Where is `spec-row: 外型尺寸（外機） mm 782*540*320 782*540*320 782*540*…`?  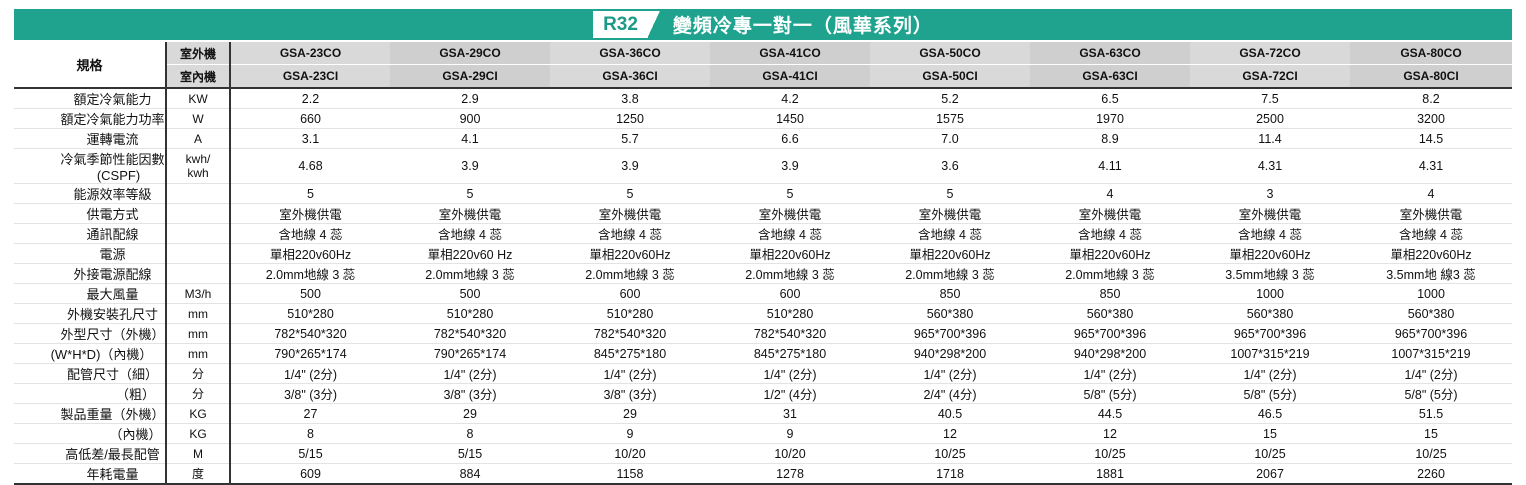 spec-row: 外型尺寸（外機） mm 782*540*320 782*540*320 782*540*… is located at coordinates (763, 333).